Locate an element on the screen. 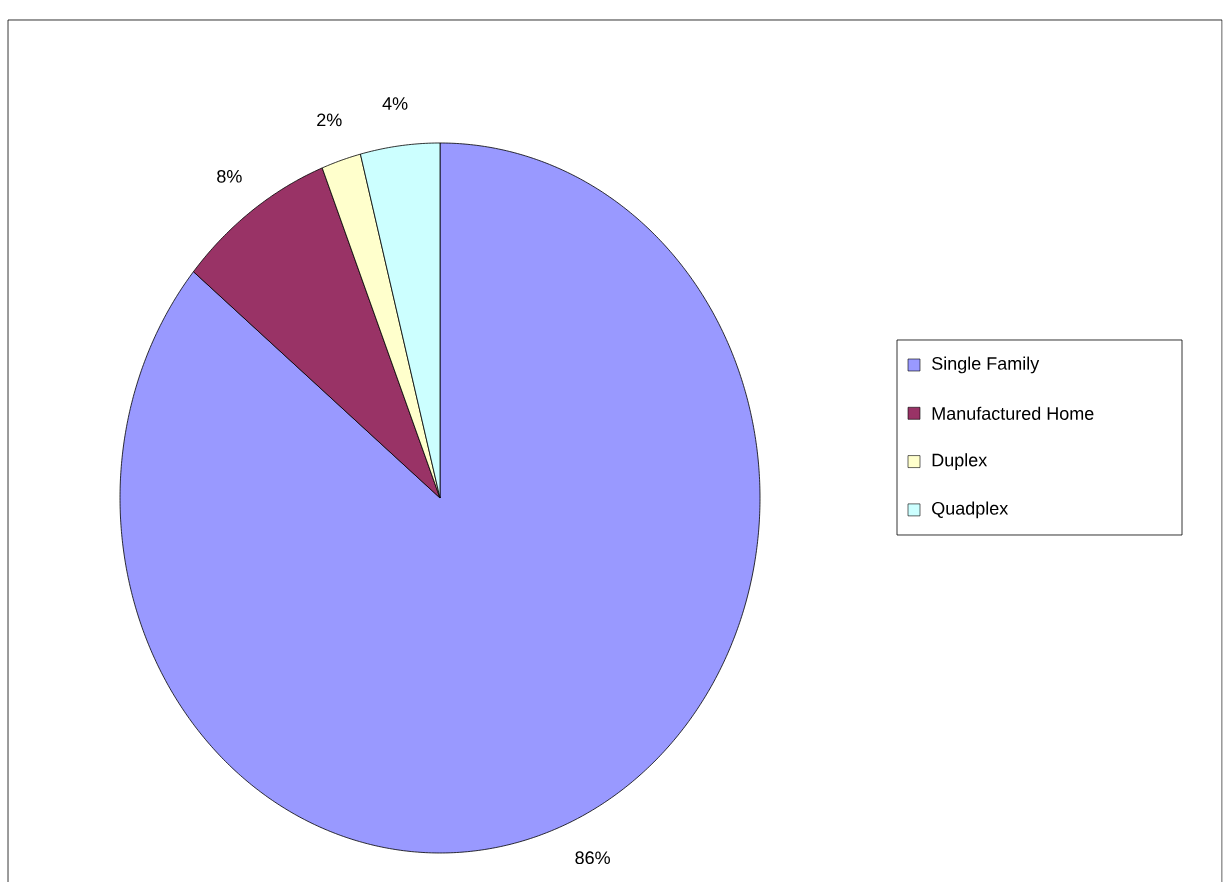  data-label: 8% is located at coordinates (229, 176).